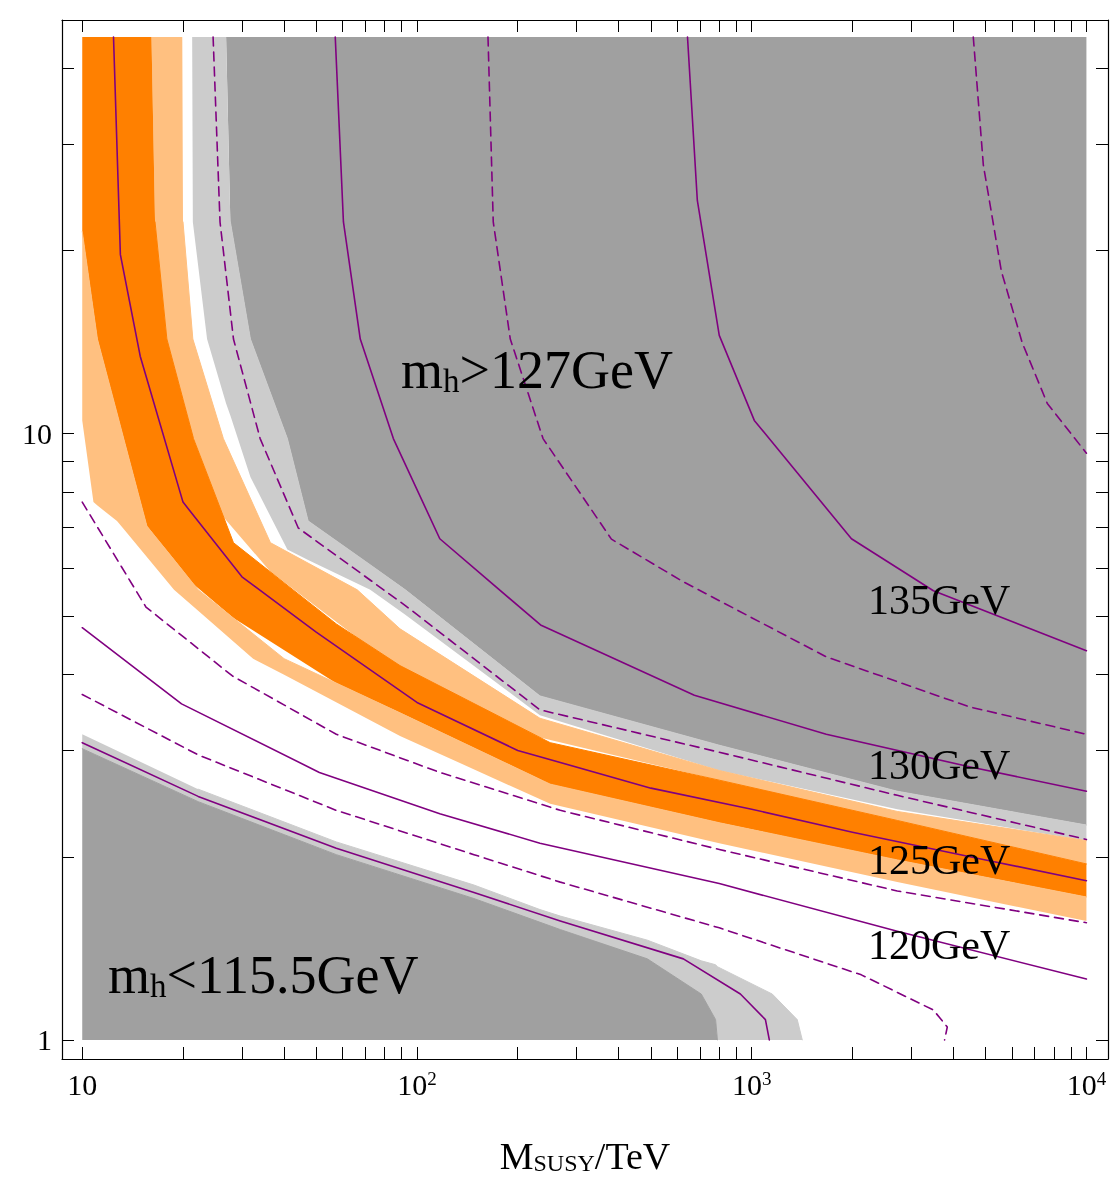  What do you see at coordinates (82, 1084) in the screenshot?
I see `x-tick-label: 10` at bounding box center [82, 1084].